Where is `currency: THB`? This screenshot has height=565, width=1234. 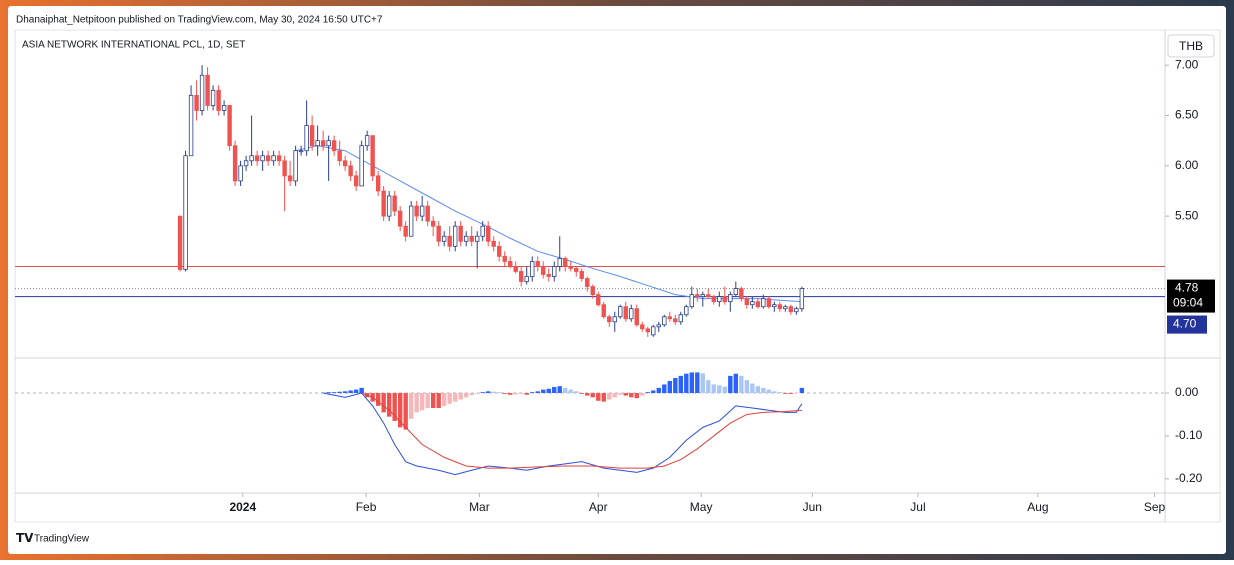 currency: THB is located at coordinates (1191, 46).